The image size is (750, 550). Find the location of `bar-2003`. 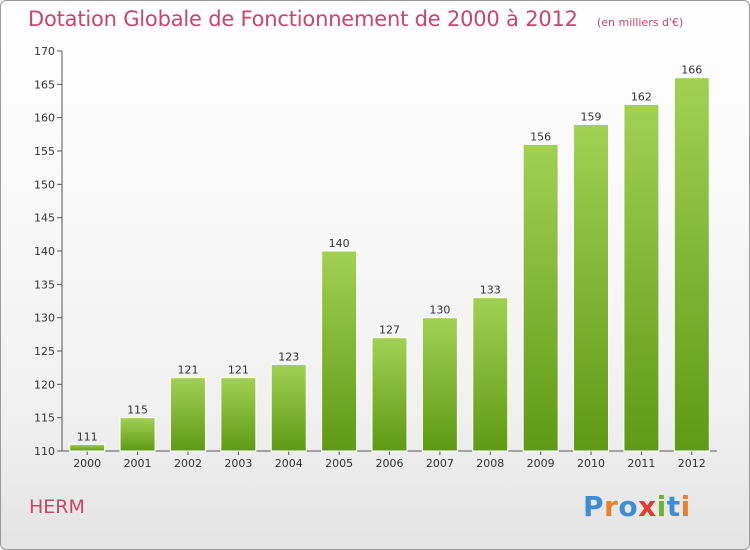

bar-2003 is located at coordinates (238, 414).